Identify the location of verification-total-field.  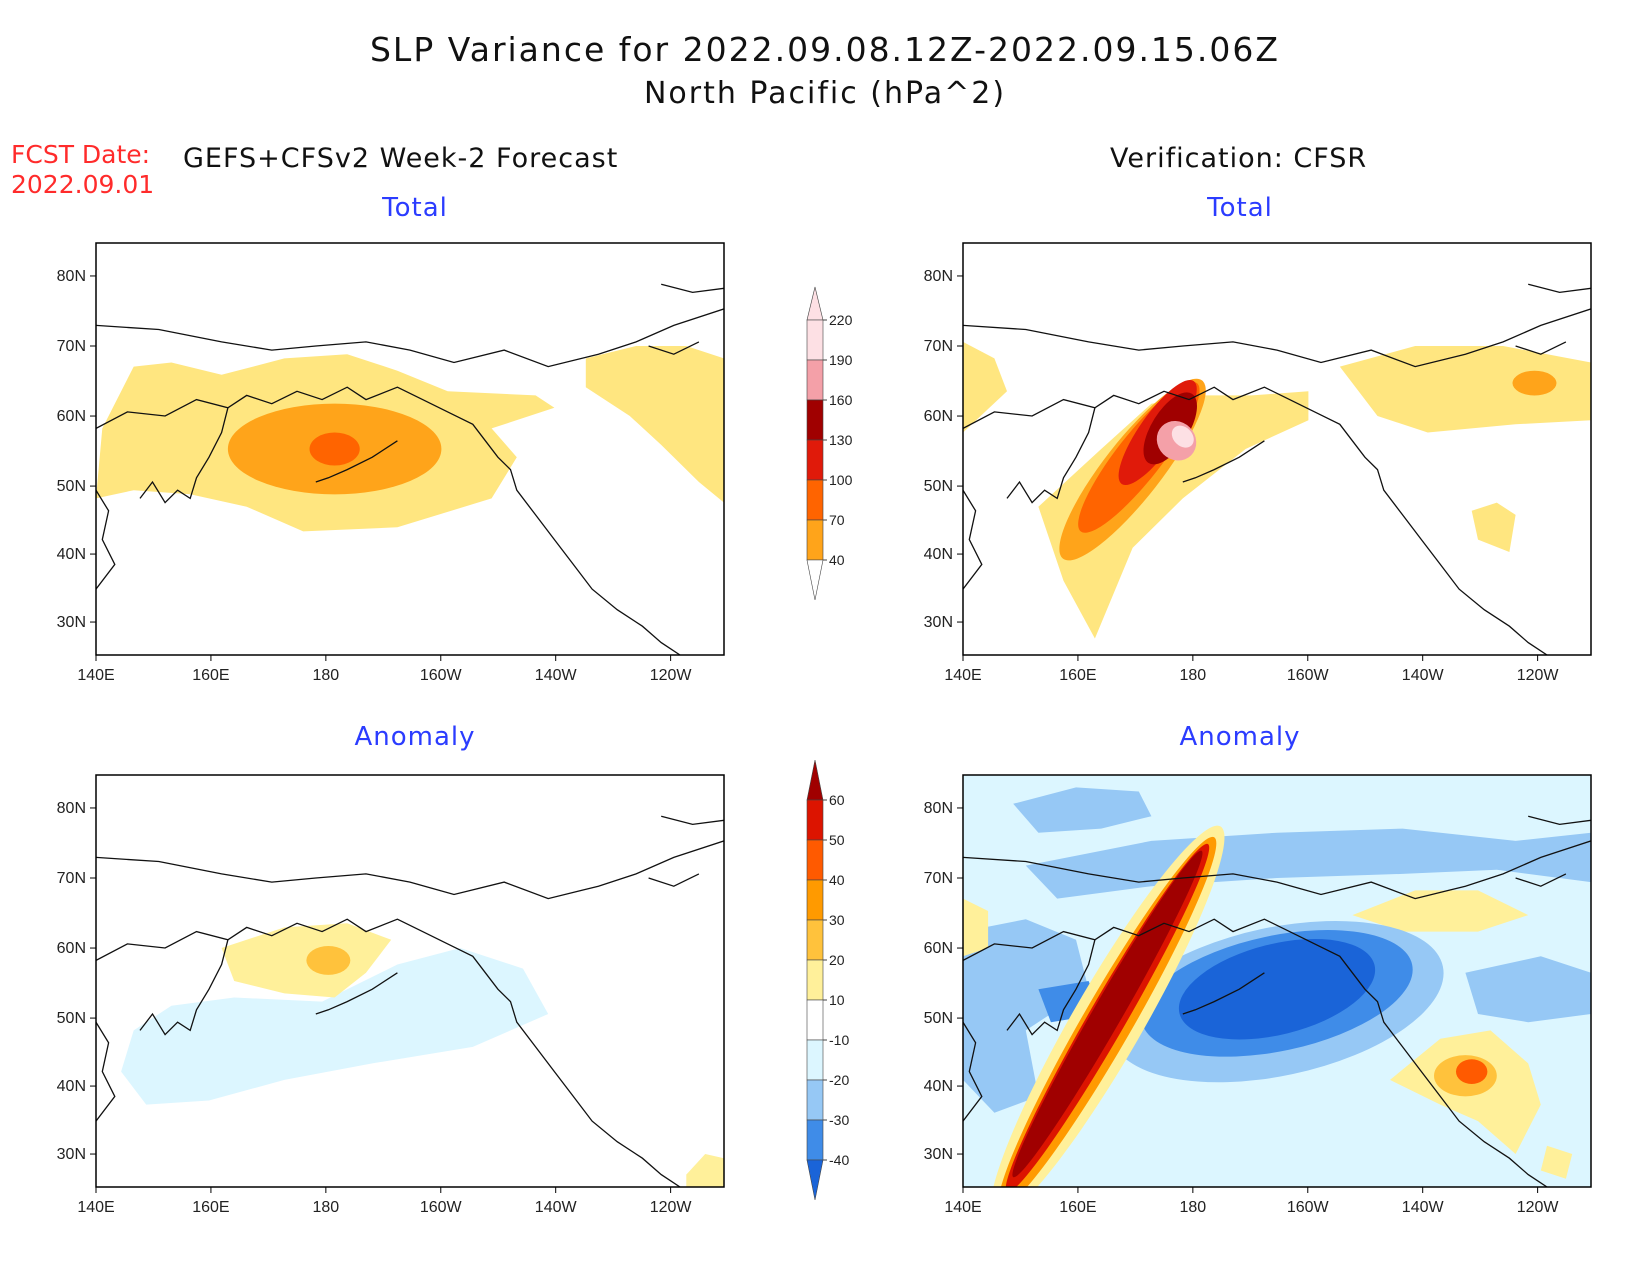
(1277, 490).